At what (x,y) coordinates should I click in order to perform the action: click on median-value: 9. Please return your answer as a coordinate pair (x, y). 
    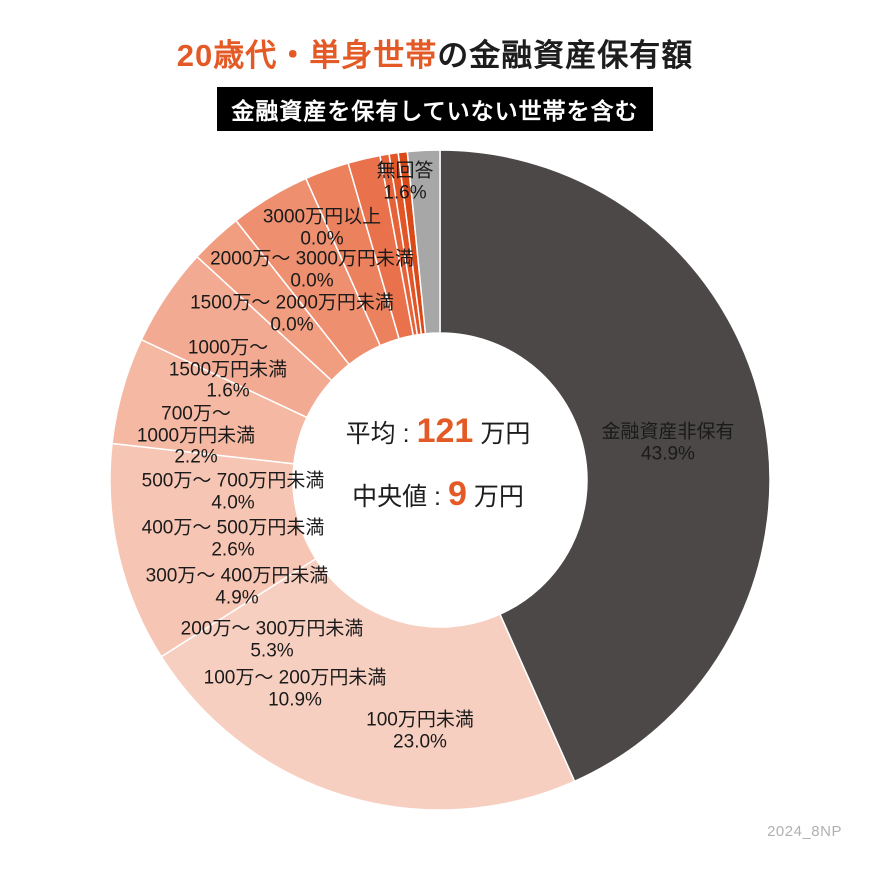
    Looking at the image, I should click on (457, 494).